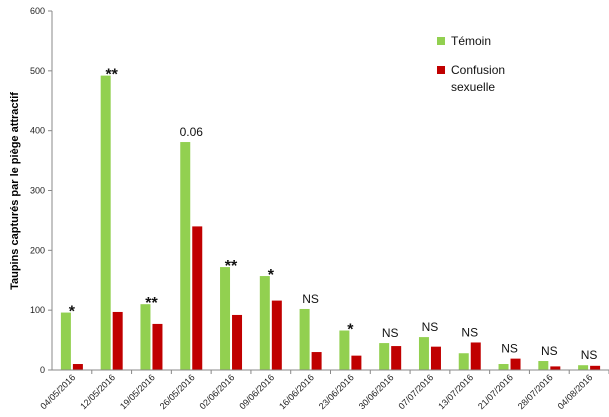 This screenshot has width=609, height=417. I want to click on bar-temoin-23/06/2016, so click(344, 350).